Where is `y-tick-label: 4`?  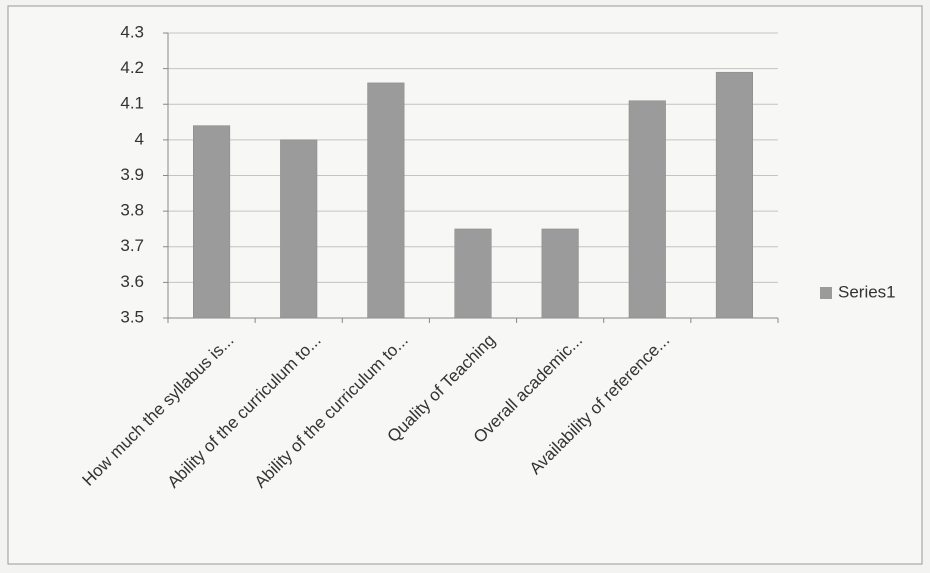 y-tick-label: 4 is located at coordinates (139, 138).